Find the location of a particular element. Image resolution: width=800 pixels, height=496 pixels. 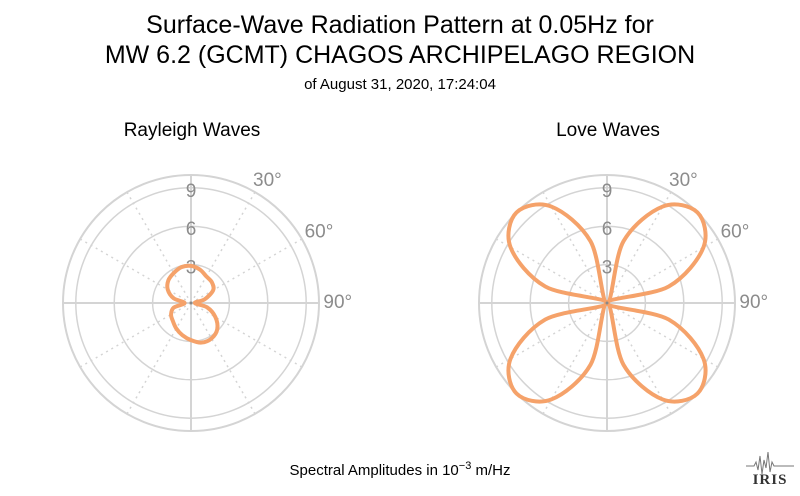

rayleigh-angle-tick-30: 30° is located at coordinates (267, 180).